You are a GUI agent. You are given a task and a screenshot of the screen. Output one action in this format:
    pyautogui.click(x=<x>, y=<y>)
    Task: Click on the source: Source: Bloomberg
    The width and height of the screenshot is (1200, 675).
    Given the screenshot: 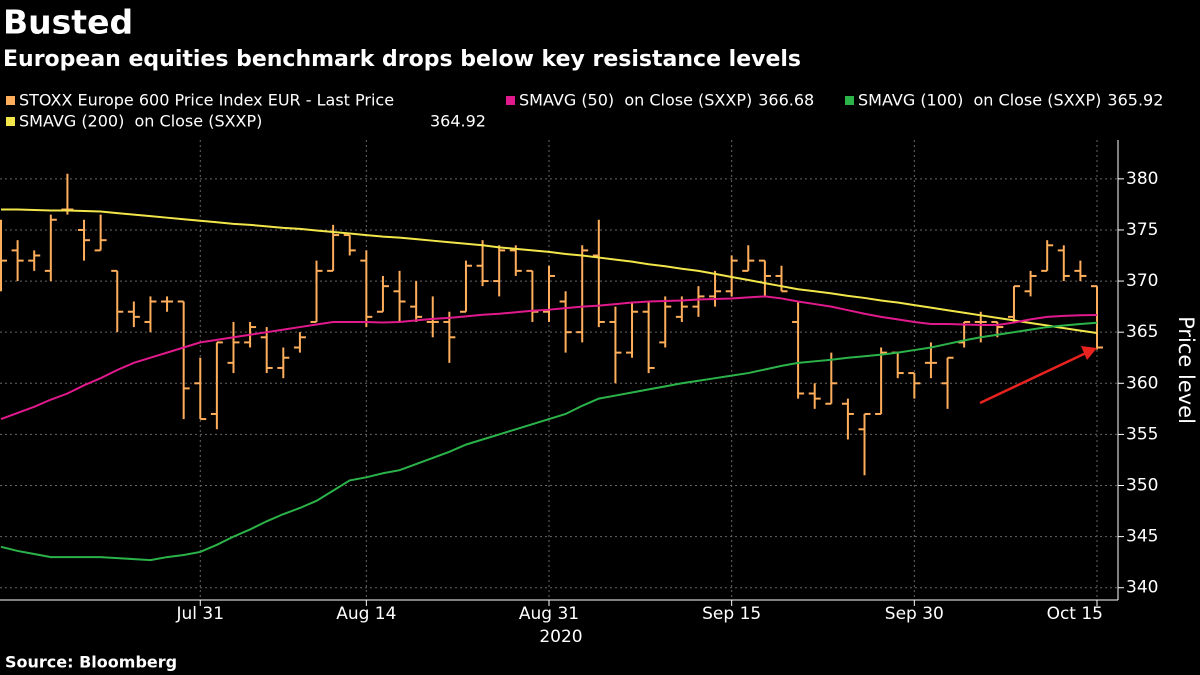 What is the action you would take?
    pyautogui.click(x=91, y=662)
    